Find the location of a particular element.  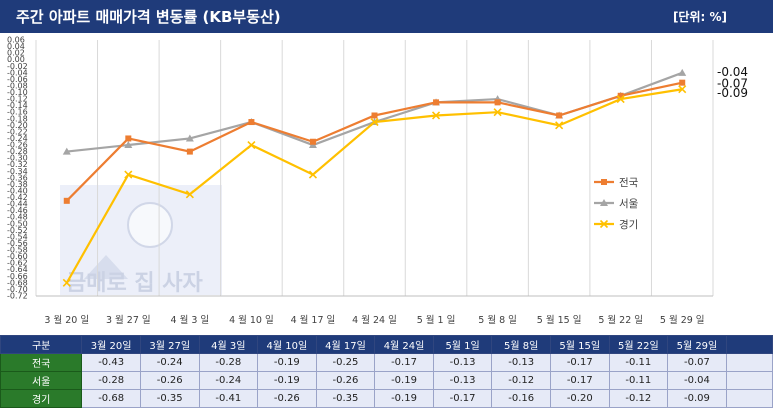

y-tick-label: -0.16 is located at coordinates (17, 112).